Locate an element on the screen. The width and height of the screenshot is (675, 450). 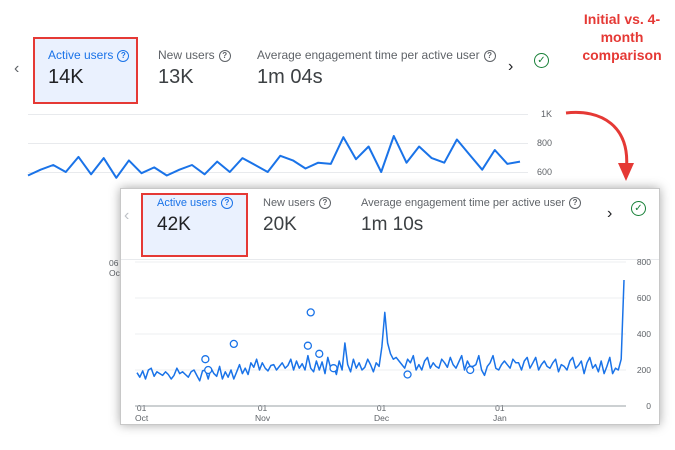
initial-active-users-tab is located at coordinates (85, 70).